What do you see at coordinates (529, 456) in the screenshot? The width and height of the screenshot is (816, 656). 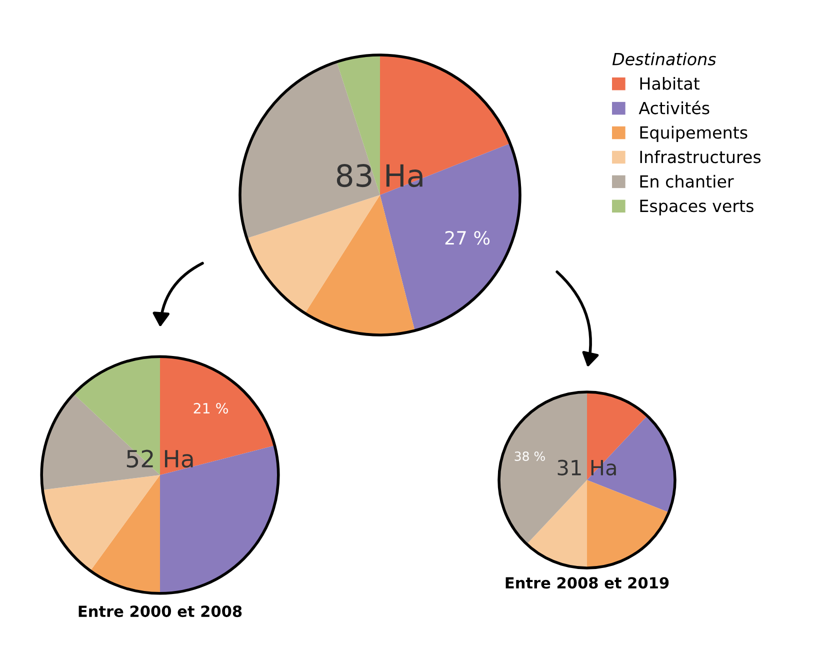 I see `data-label: 38 %` at bounding box center [529, 456].